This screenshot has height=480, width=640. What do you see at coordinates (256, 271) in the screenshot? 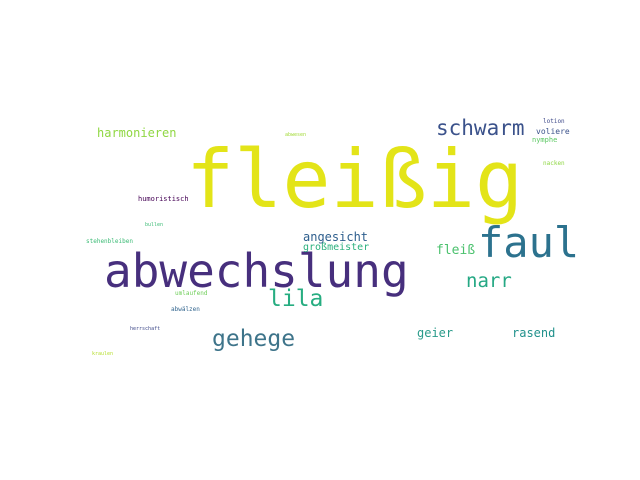
I see `word-abwechslung: abwechslung` at bounding box center [256, 271].